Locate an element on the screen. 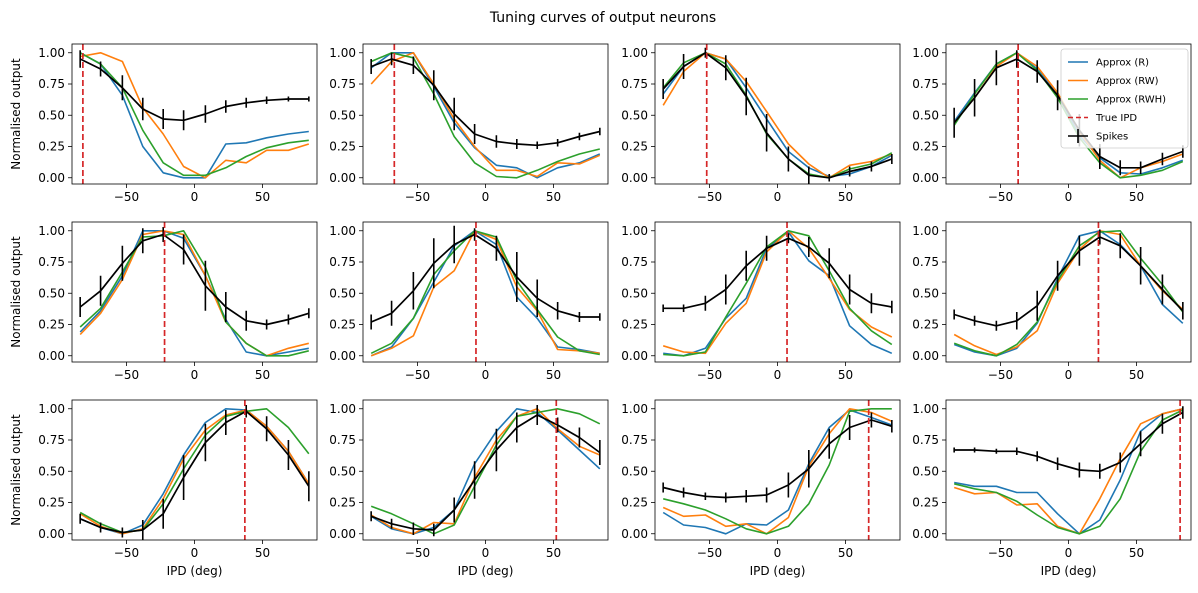 Image resolution: width=1198 pixels, height=593 pixels. legend-label-approx-rw: Approx (RW) is located at coordinates (1127, 81).